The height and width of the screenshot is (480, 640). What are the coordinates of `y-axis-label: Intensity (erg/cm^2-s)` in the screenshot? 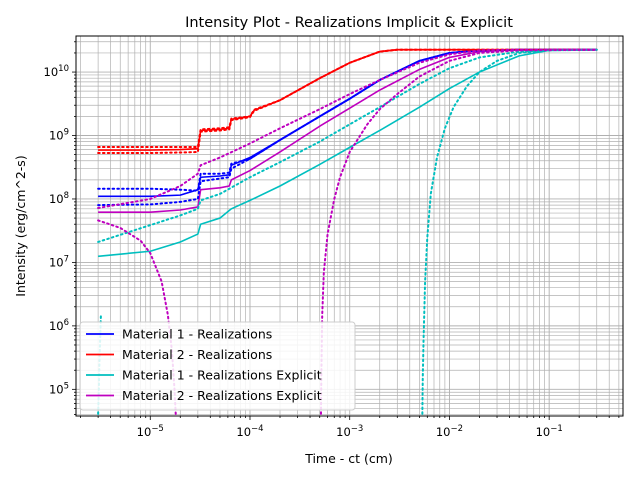 It's located at (20, 225).